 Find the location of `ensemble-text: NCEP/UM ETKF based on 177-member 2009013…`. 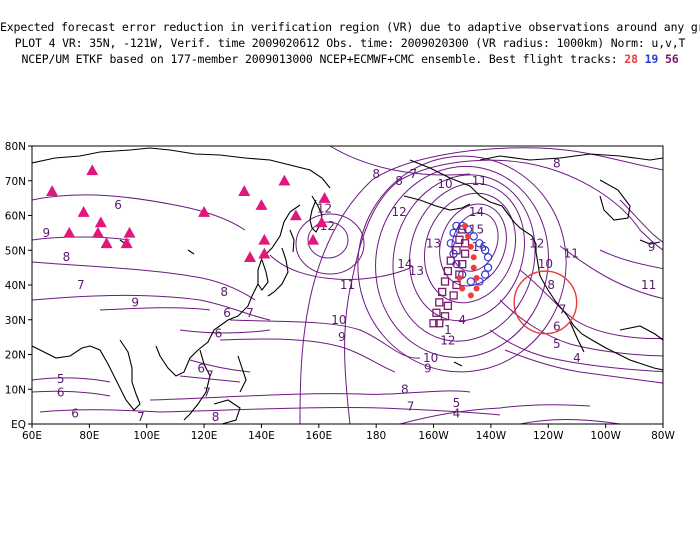

ensemble-text: NCEP/UM ETKF based on 177-member 2009013… is located at coordinates (319, 59).